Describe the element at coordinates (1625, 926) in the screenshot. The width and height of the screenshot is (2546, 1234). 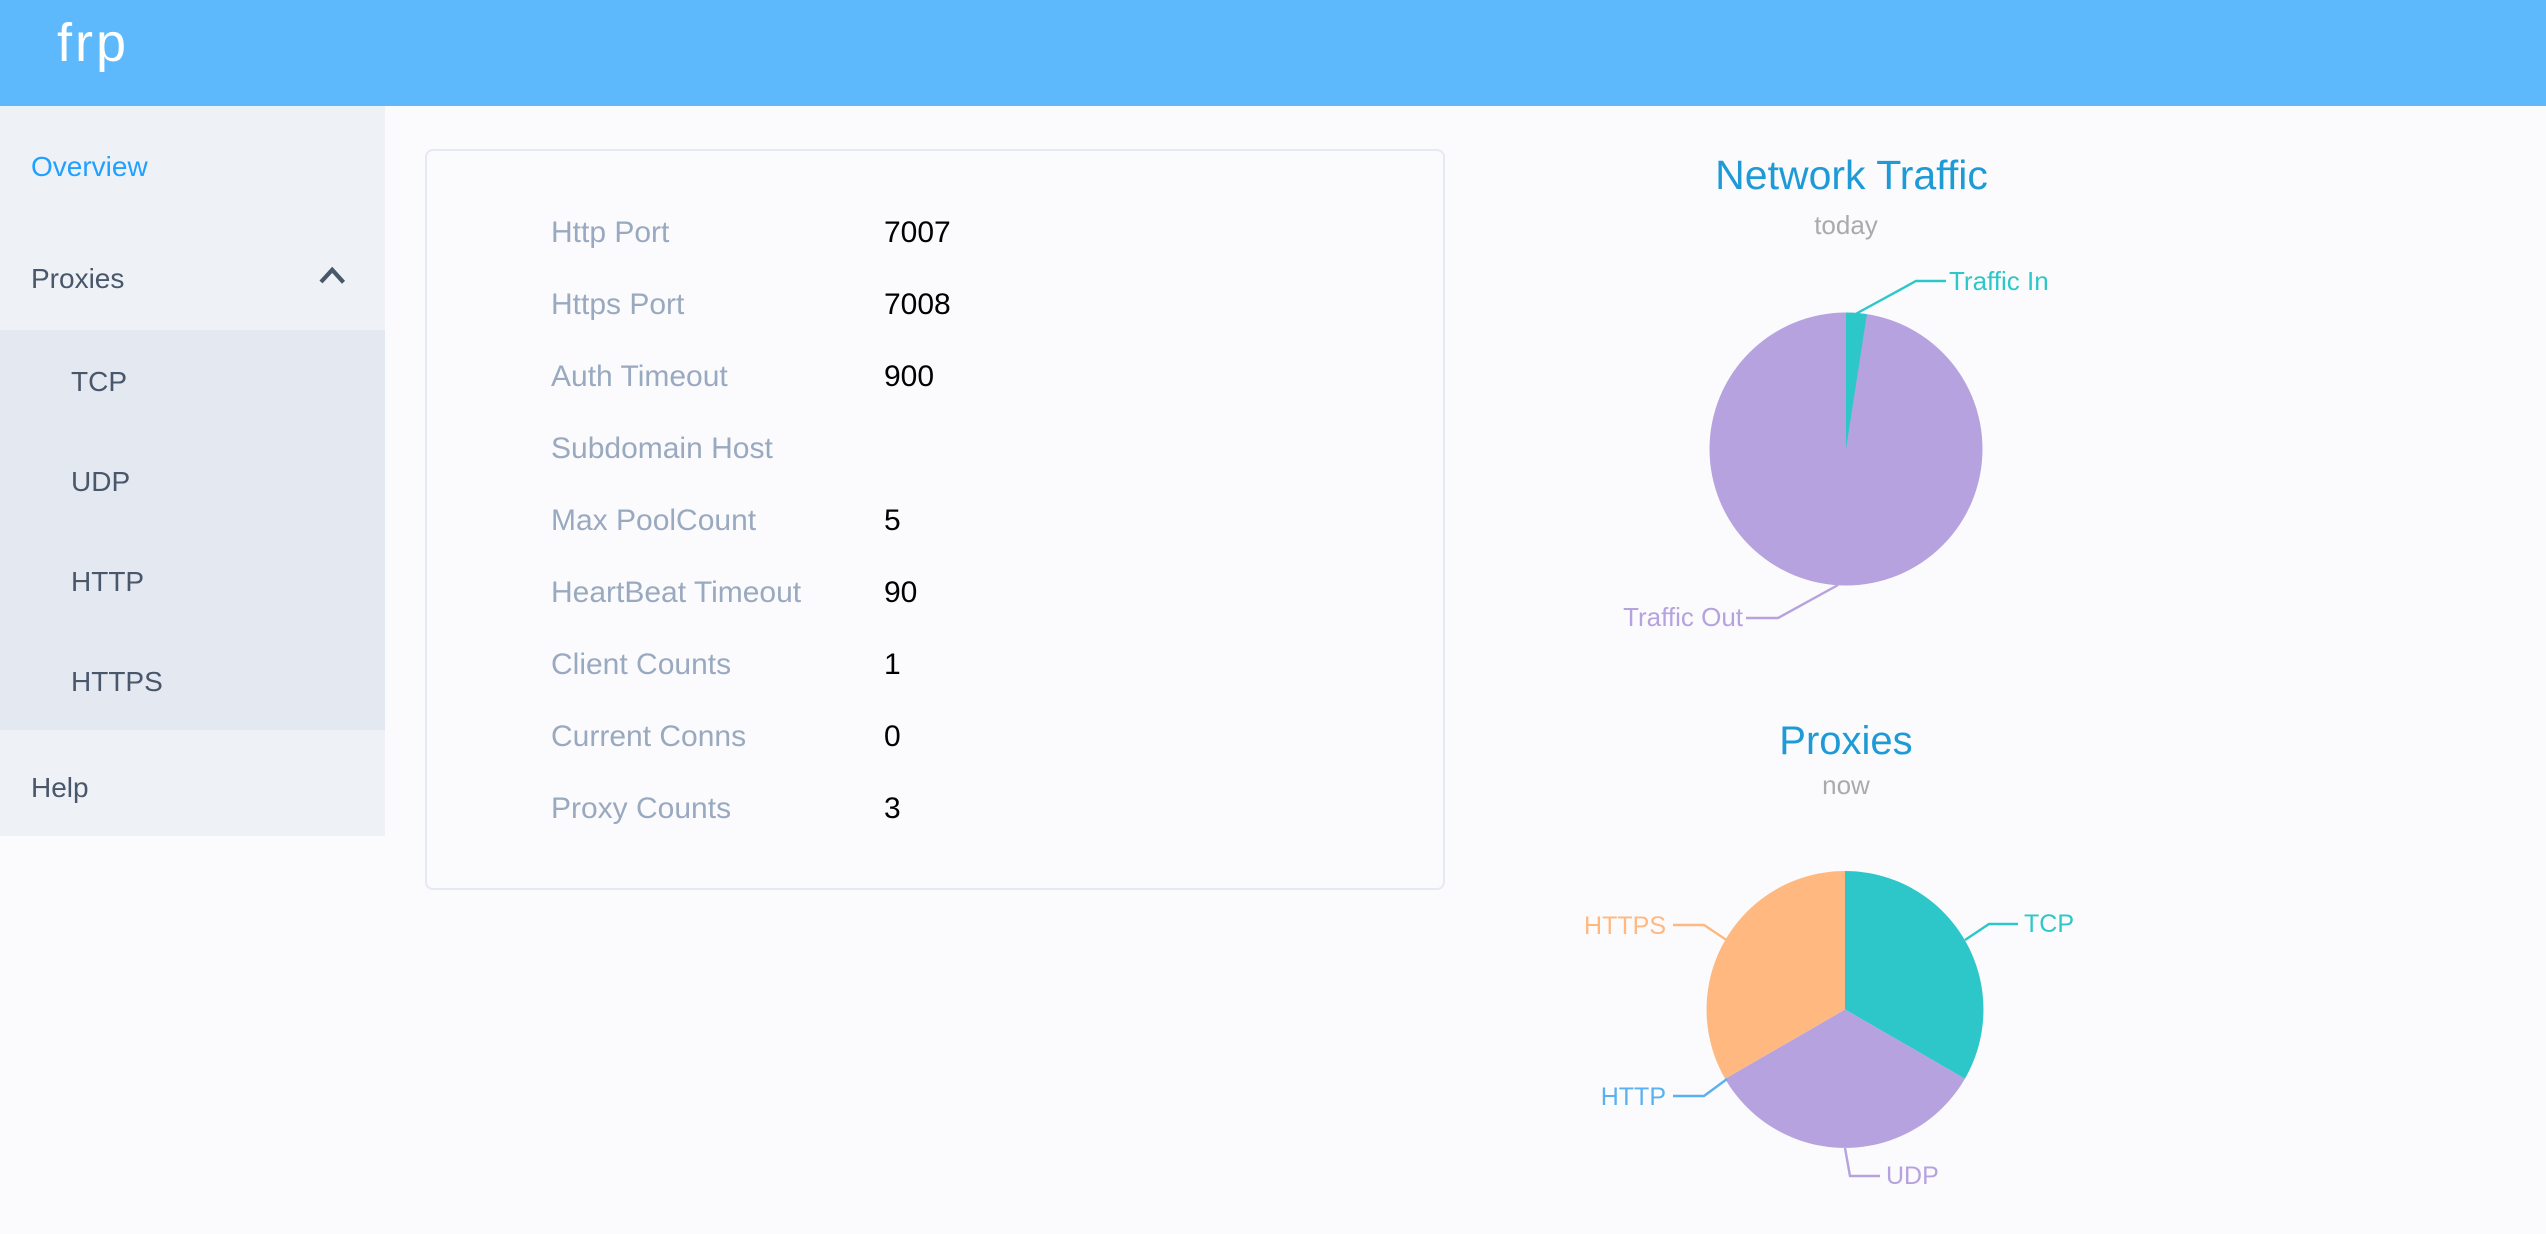
I see `svg-text: HTTPS` at that location.